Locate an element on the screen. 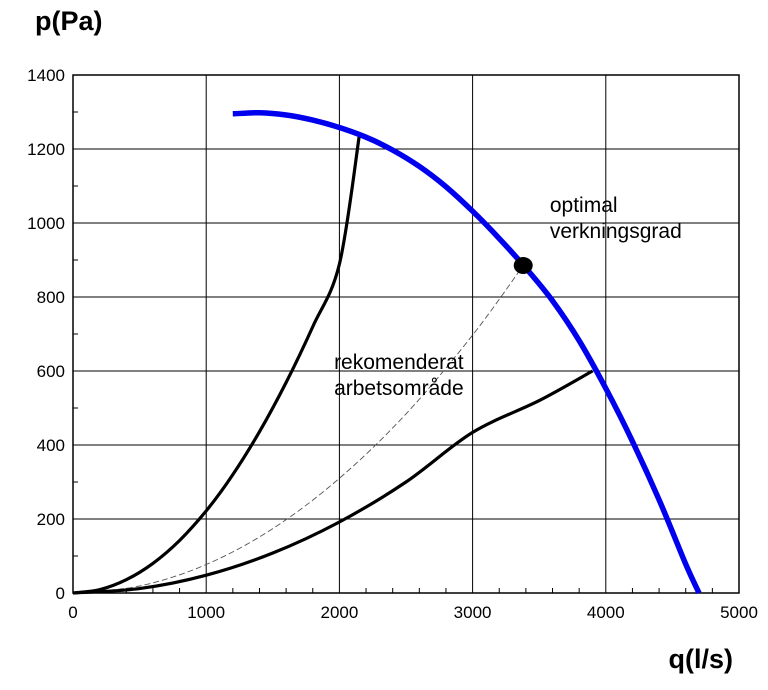  optimal-point-marker is located at coordinates (523, 266).